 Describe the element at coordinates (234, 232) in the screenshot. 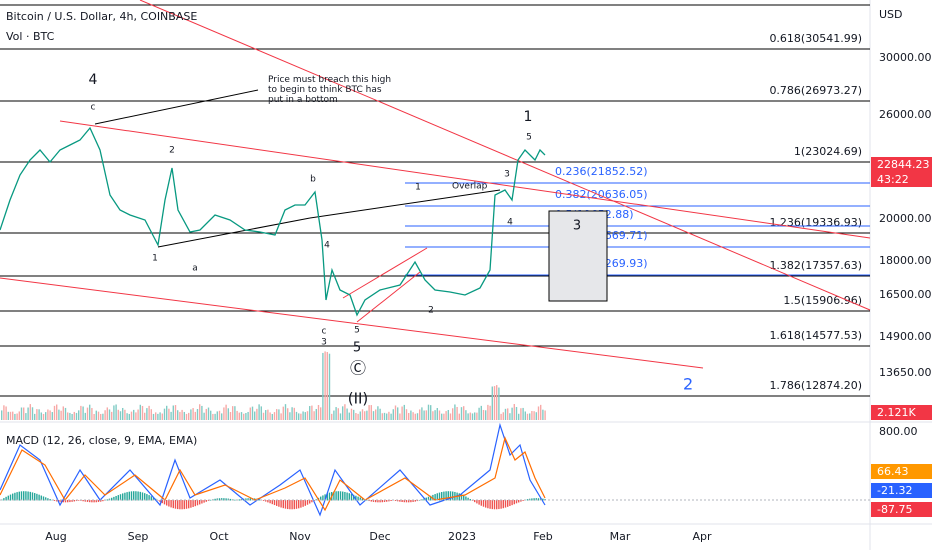

I see `wave-line` at that location.